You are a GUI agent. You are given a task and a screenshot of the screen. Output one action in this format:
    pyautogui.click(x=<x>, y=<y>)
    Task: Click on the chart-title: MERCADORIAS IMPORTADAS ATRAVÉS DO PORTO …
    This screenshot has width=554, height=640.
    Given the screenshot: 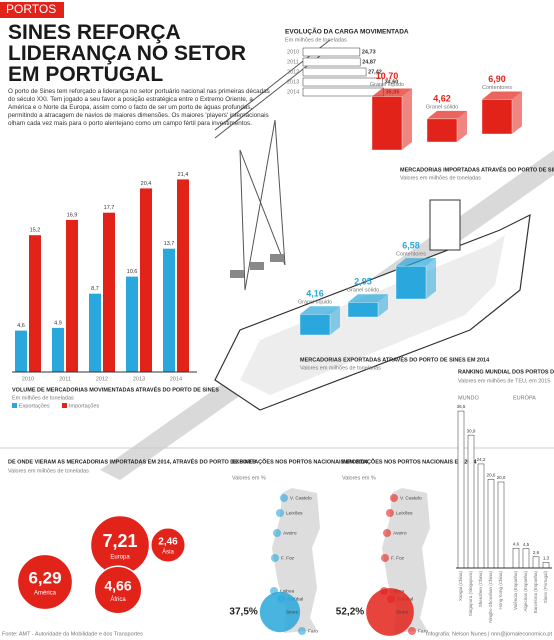 What is the action you would take?
    pyautogui.click(x=477, y=169)
    